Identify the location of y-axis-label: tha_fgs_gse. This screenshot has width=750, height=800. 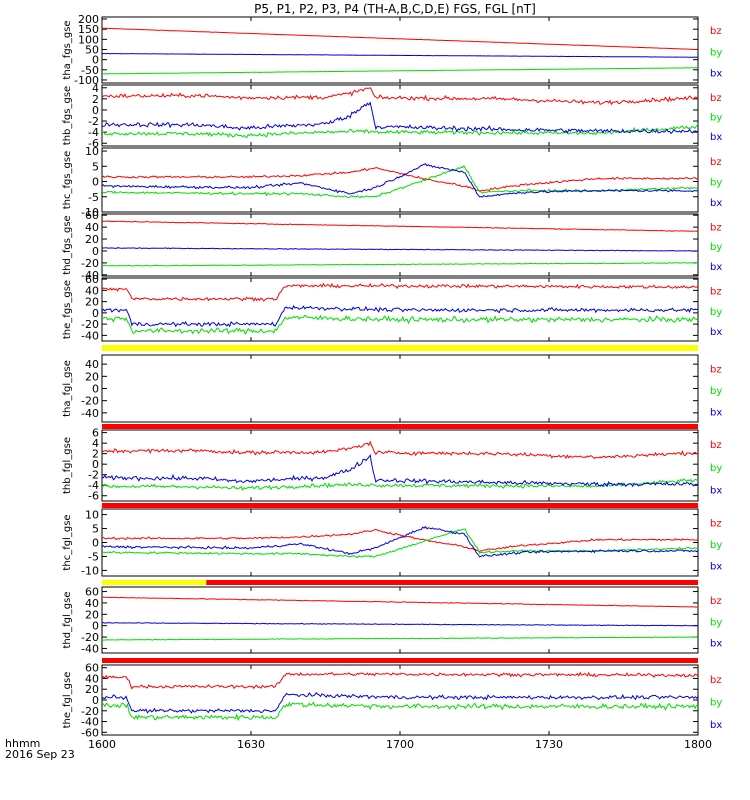
(67, 49).